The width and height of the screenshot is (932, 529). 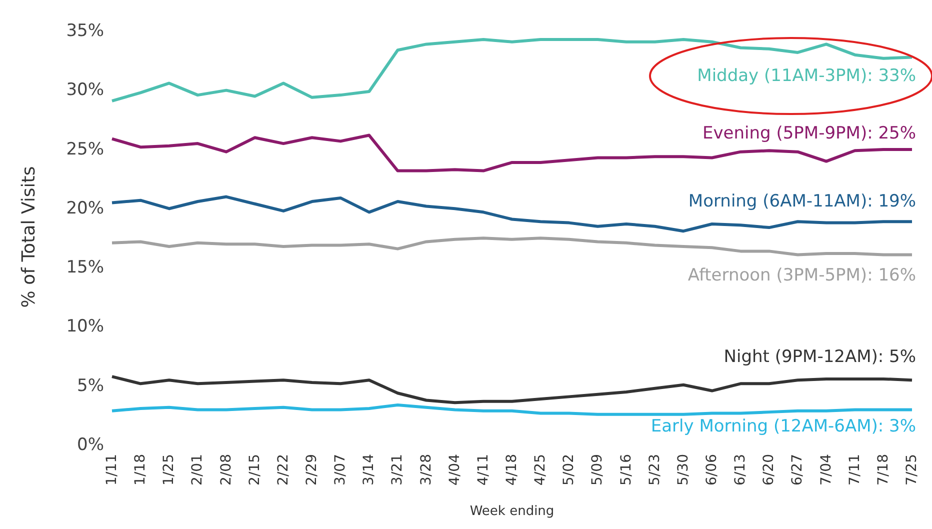 I want to click on y-tick-label: 0%, so click(x=90, y=445).